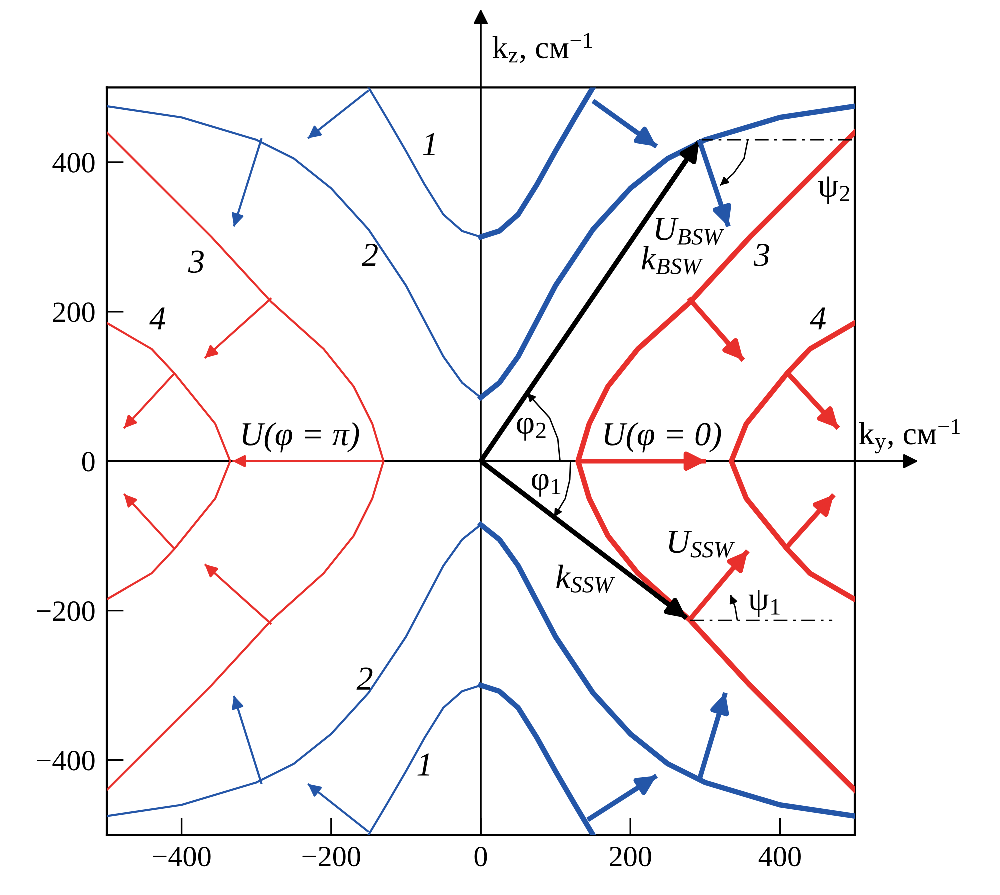 Image resolution: width=1000 pixels, height=895 pixels. I want to click on annotation: U(φ = 0), so click(663, 437).